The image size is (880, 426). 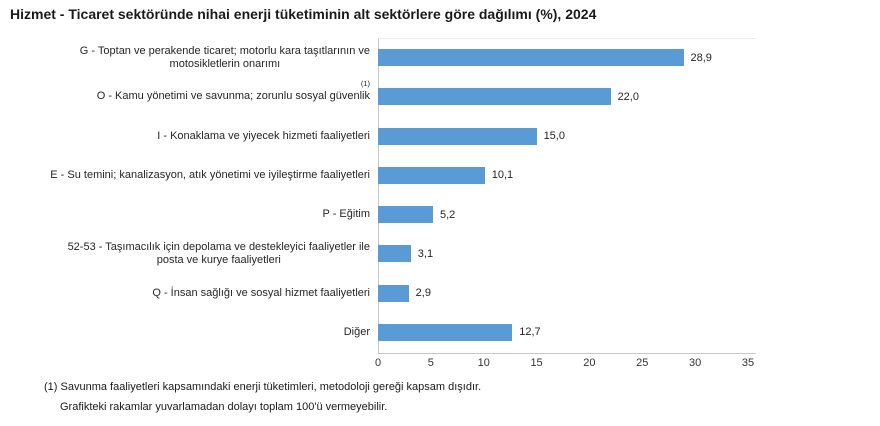 What do you see at coordinates (584, 215) in the screenshot?
I see `bar-cell: 5,2` at bounding box center [584, 215].